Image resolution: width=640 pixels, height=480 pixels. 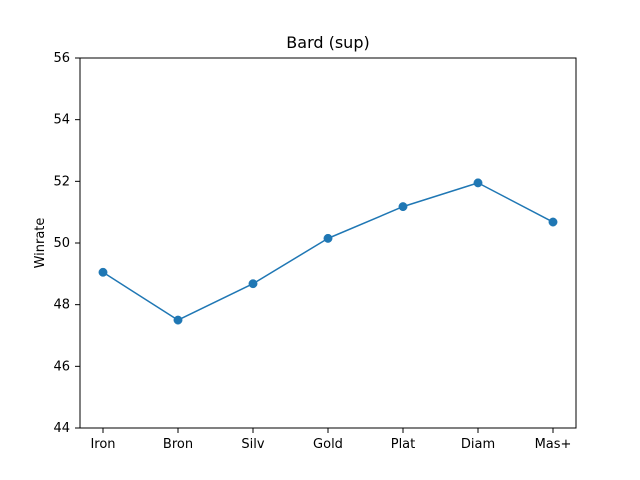 What do you see at coordinates (553, 444) in the screenshot?
I see `x-tick-label: Mas+` at bounding box center [553, 444].